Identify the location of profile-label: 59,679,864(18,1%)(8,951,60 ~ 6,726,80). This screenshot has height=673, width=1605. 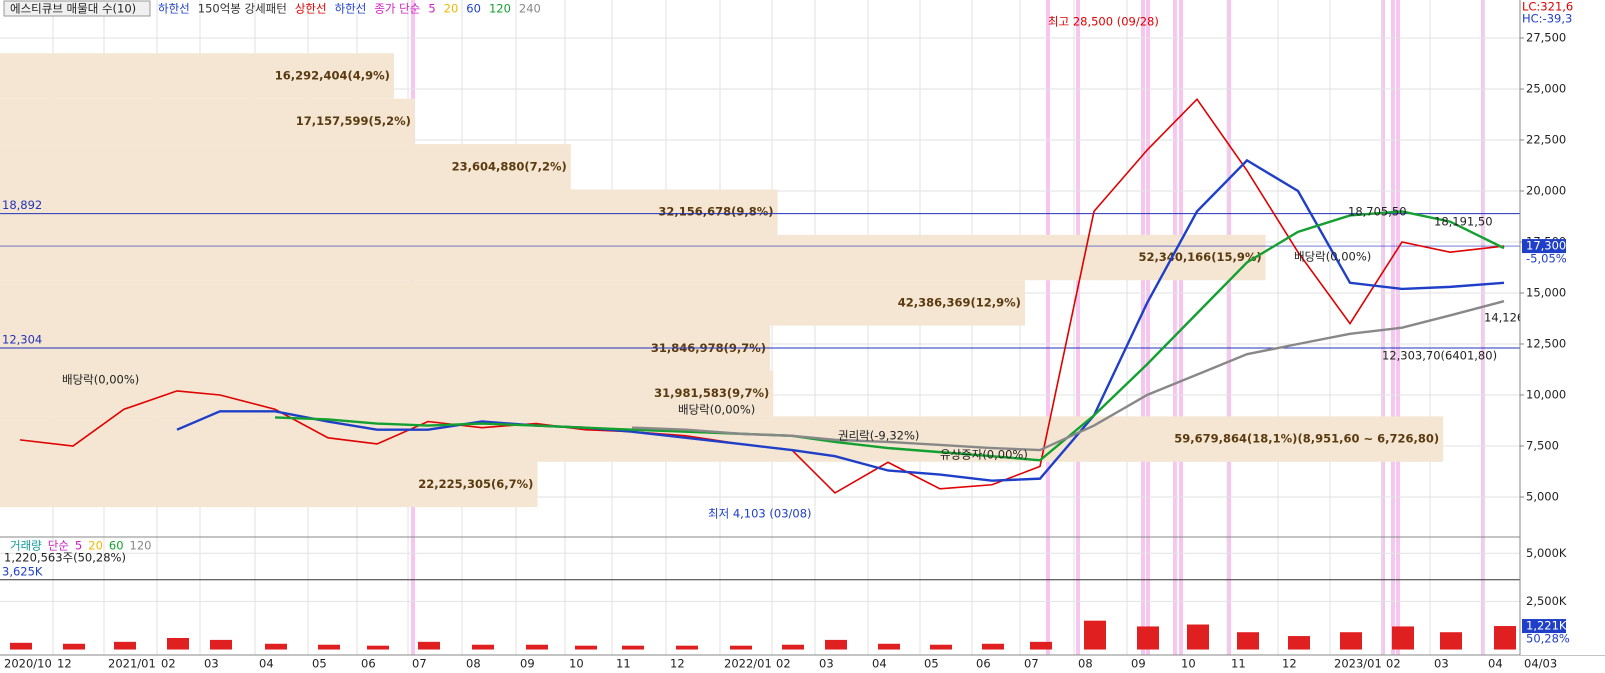
(1306, 439).